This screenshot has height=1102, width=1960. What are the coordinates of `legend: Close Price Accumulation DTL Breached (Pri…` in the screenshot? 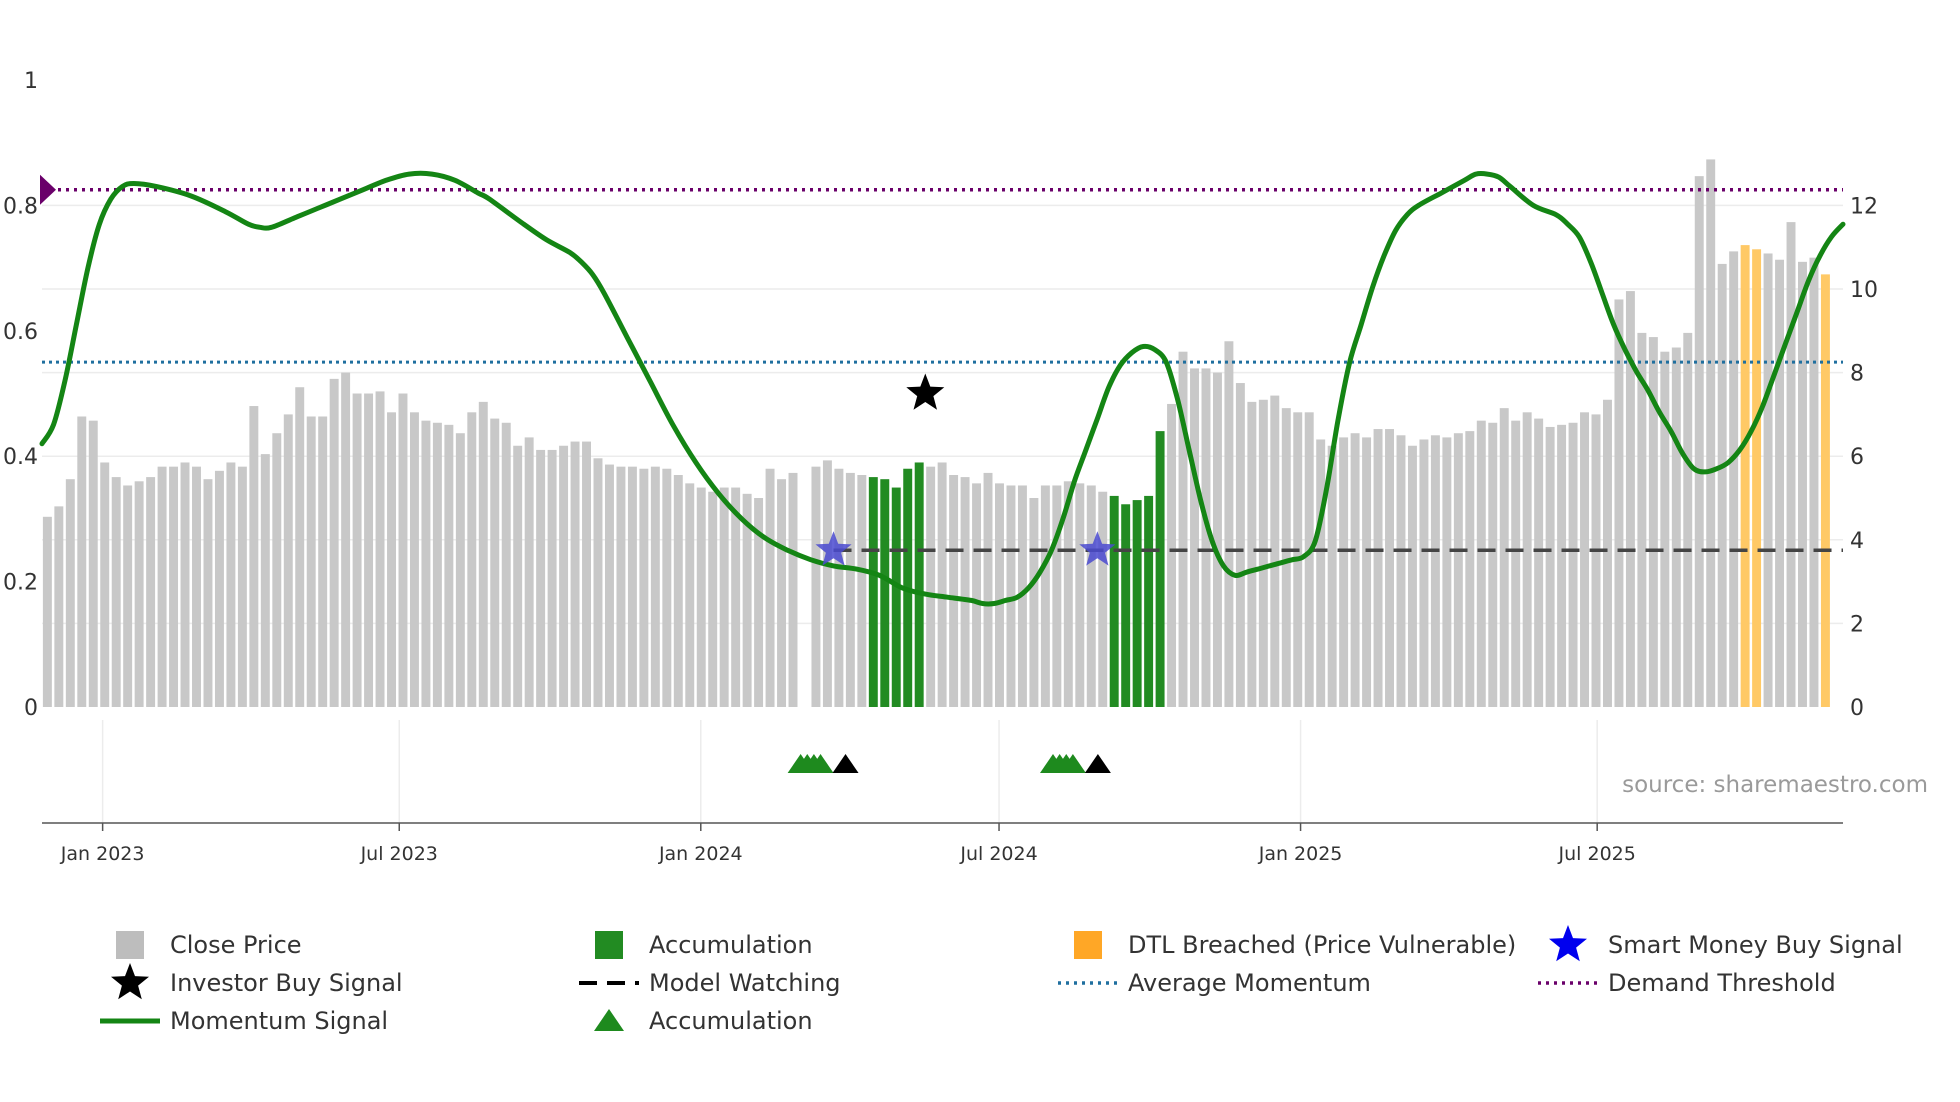 It's located at (1001, 980).